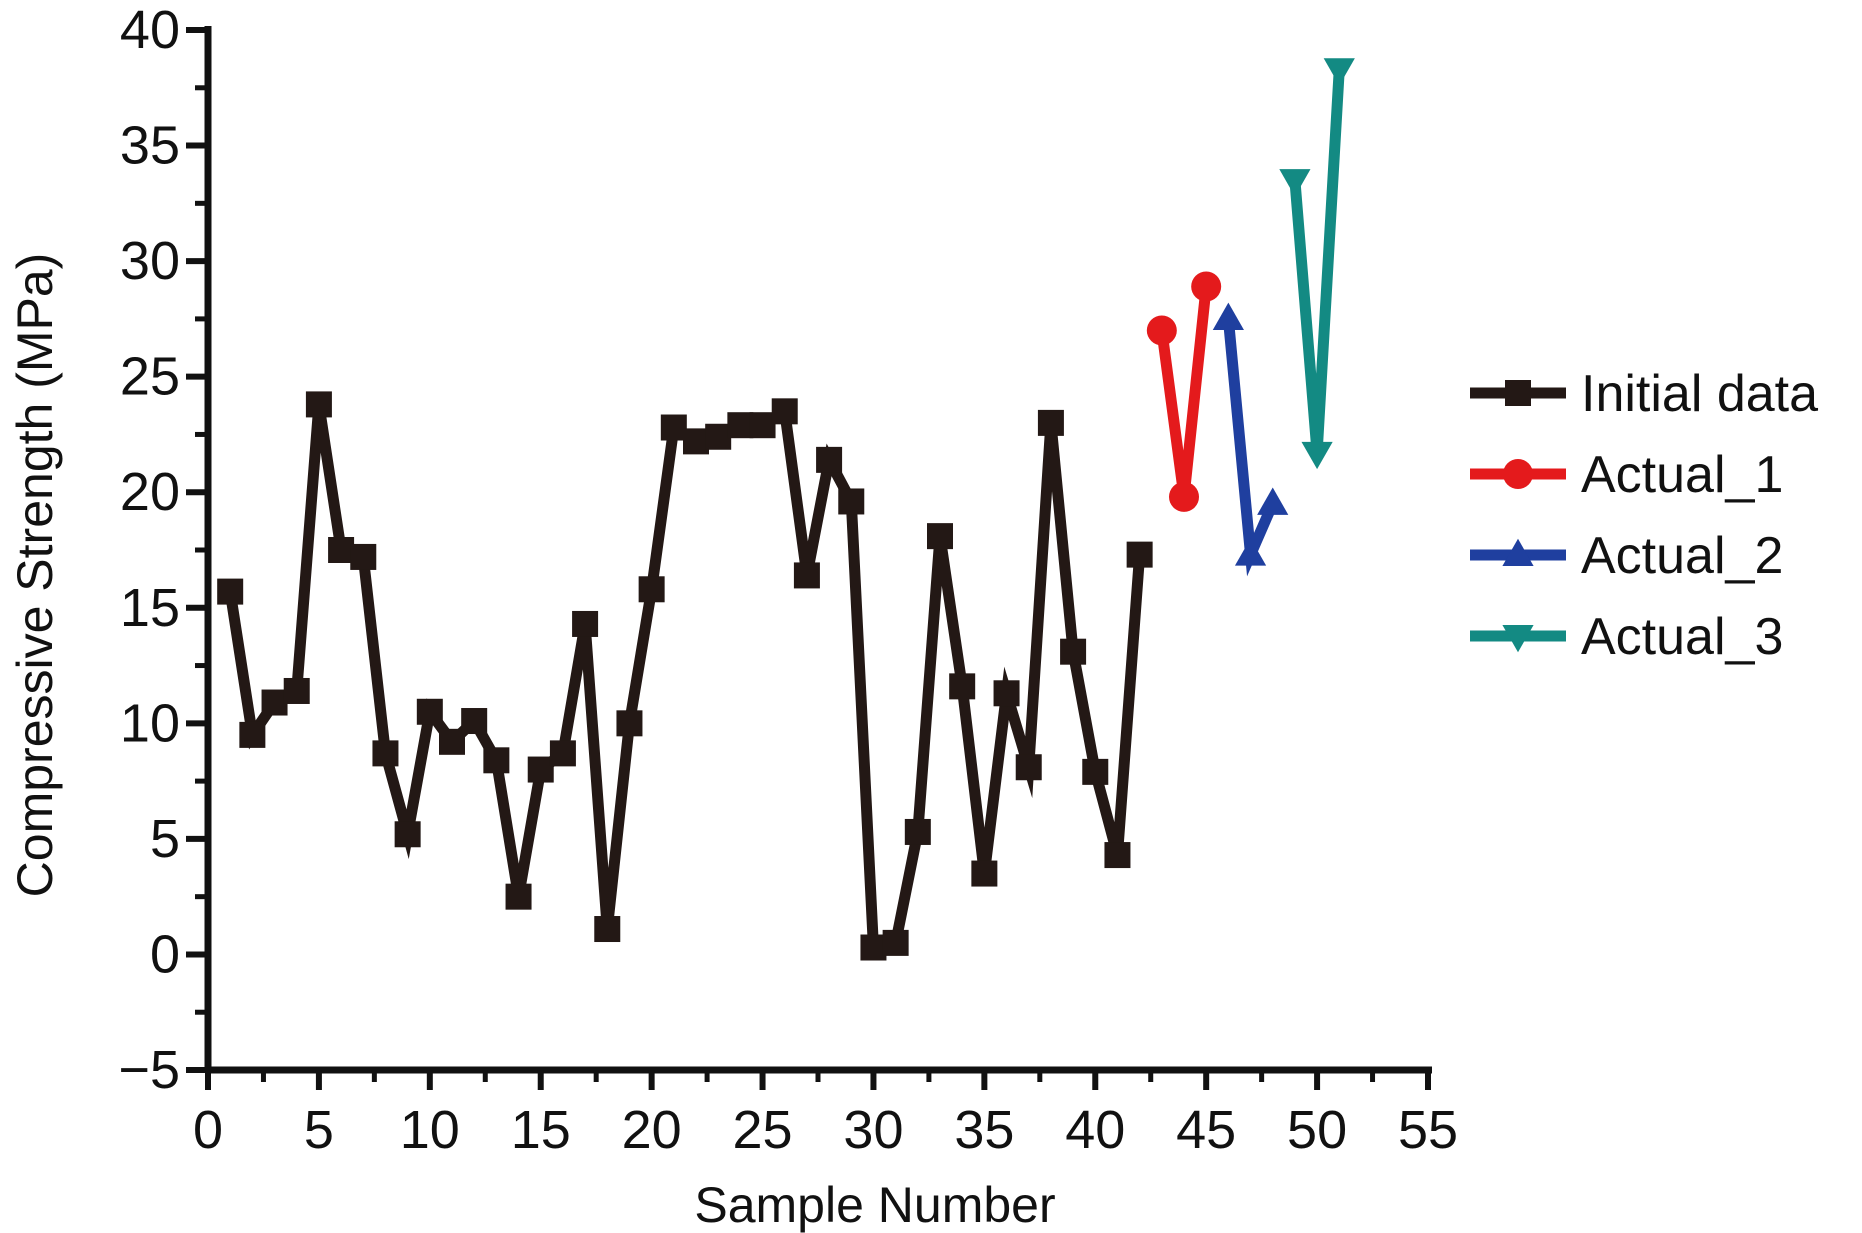 The width and height of the screenshot is (1862, 1233). Describe the element at coordinates (1428, 1130) in the screenshot. I see `x-tick-label: 55` at that location.